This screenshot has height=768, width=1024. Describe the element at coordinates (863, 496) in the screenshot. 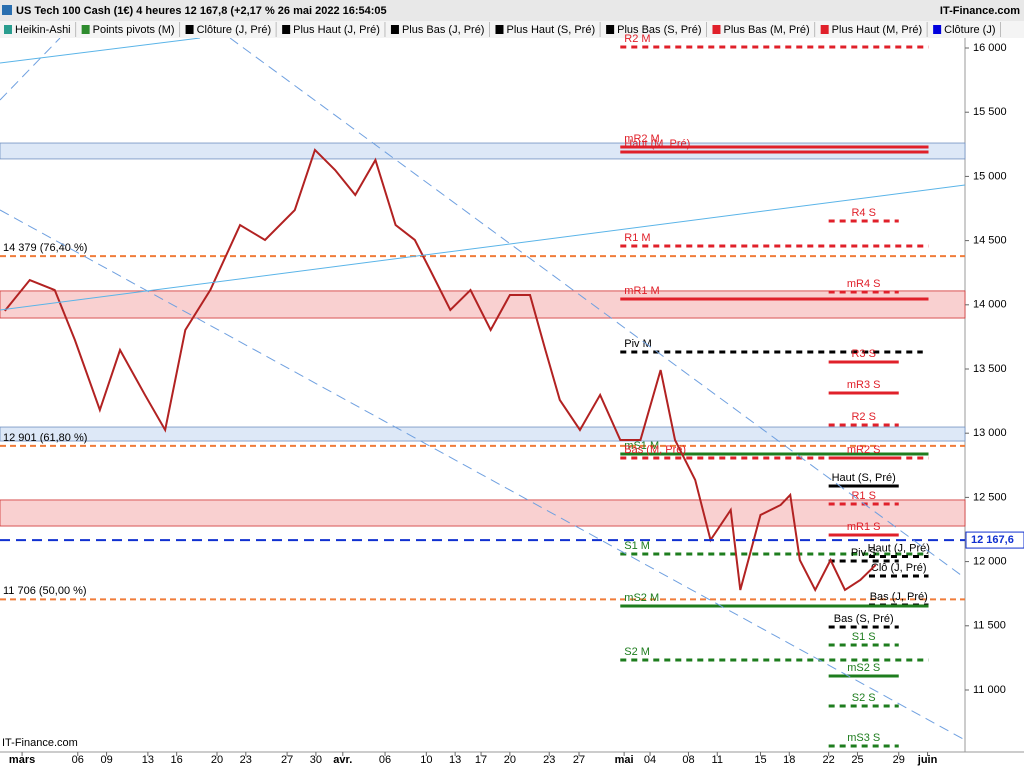

I see `level-label: R1 S` at that location.